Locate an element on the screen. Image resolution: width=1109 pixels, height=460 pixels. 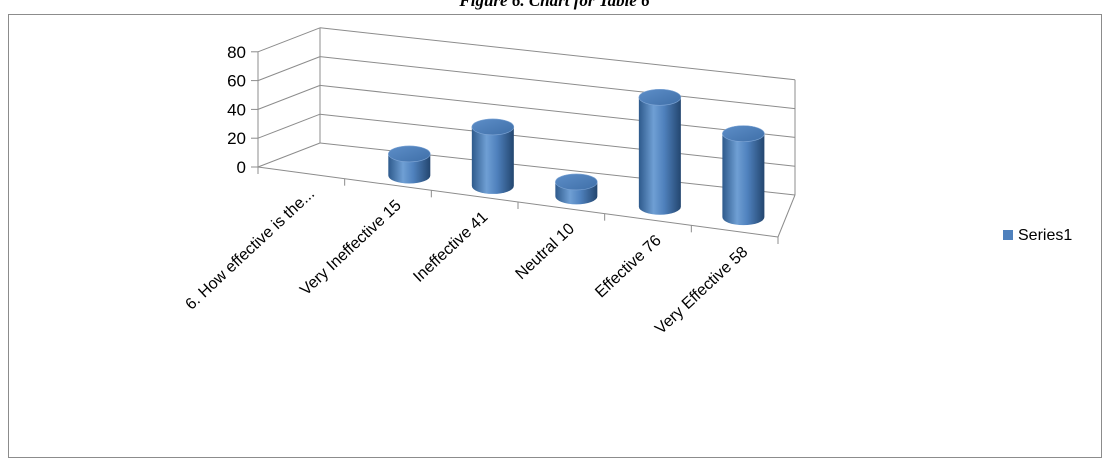
figure-caption: Figure 6. Chart for Table 6 is located at coordinates (554, 5).